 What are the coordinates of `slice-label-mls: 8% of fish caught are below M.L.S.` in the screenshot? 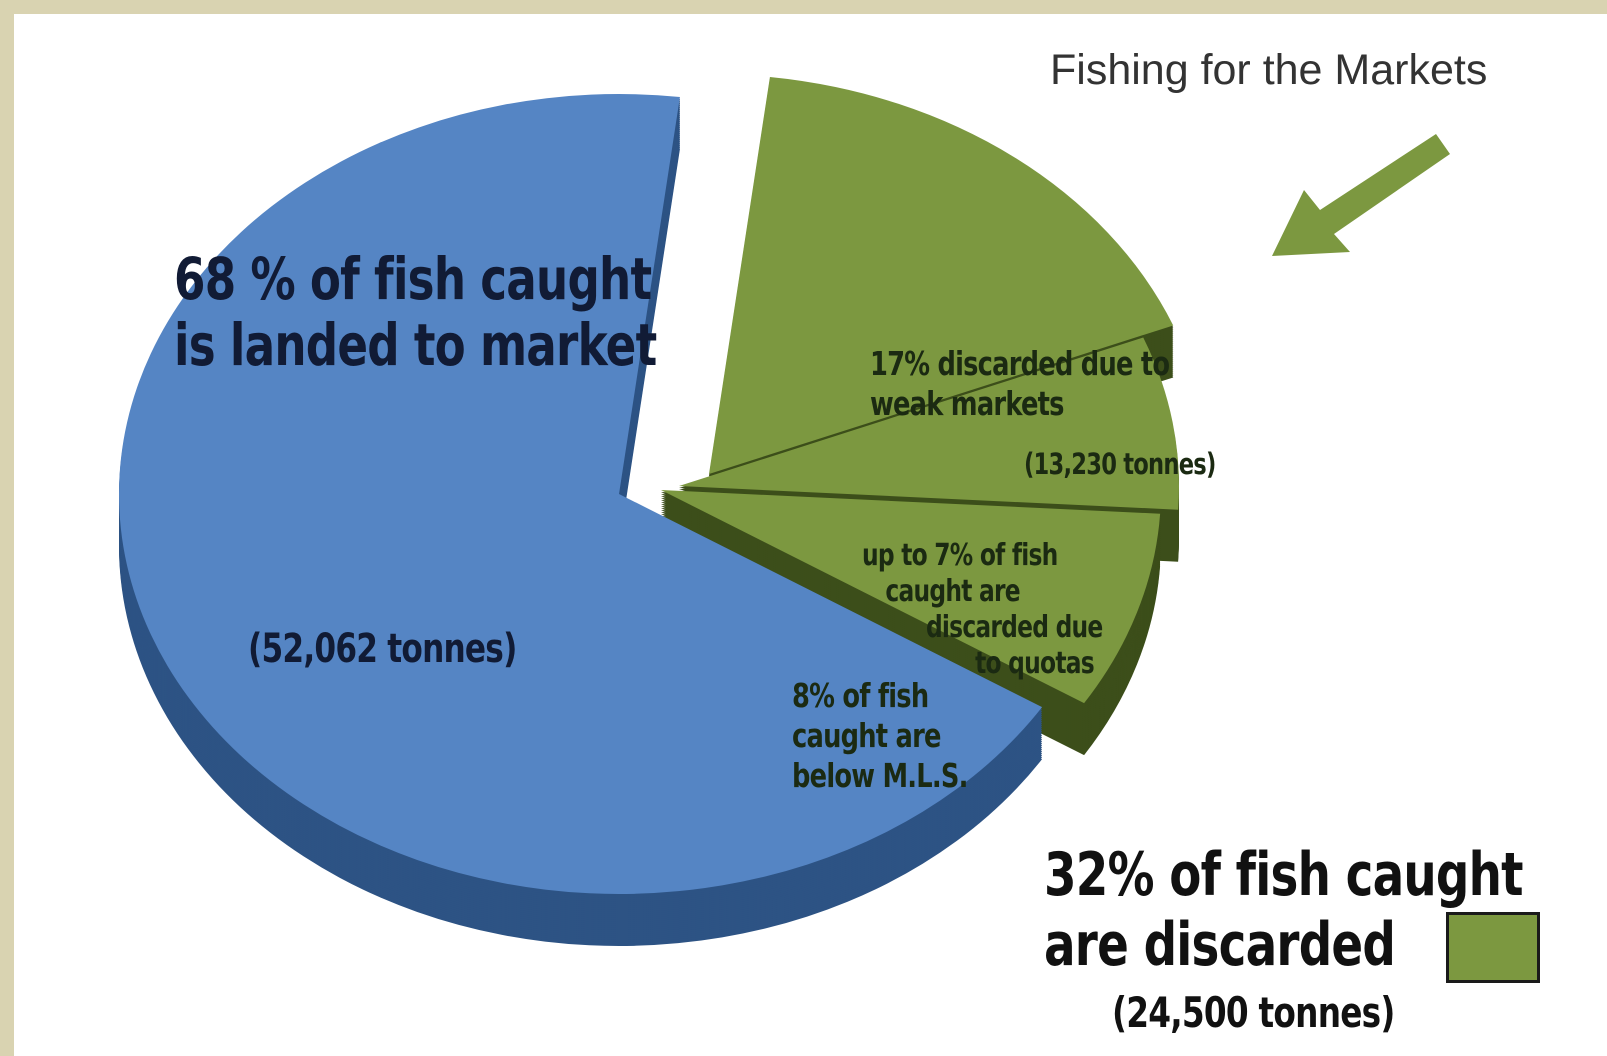 It's located at (880, 736).